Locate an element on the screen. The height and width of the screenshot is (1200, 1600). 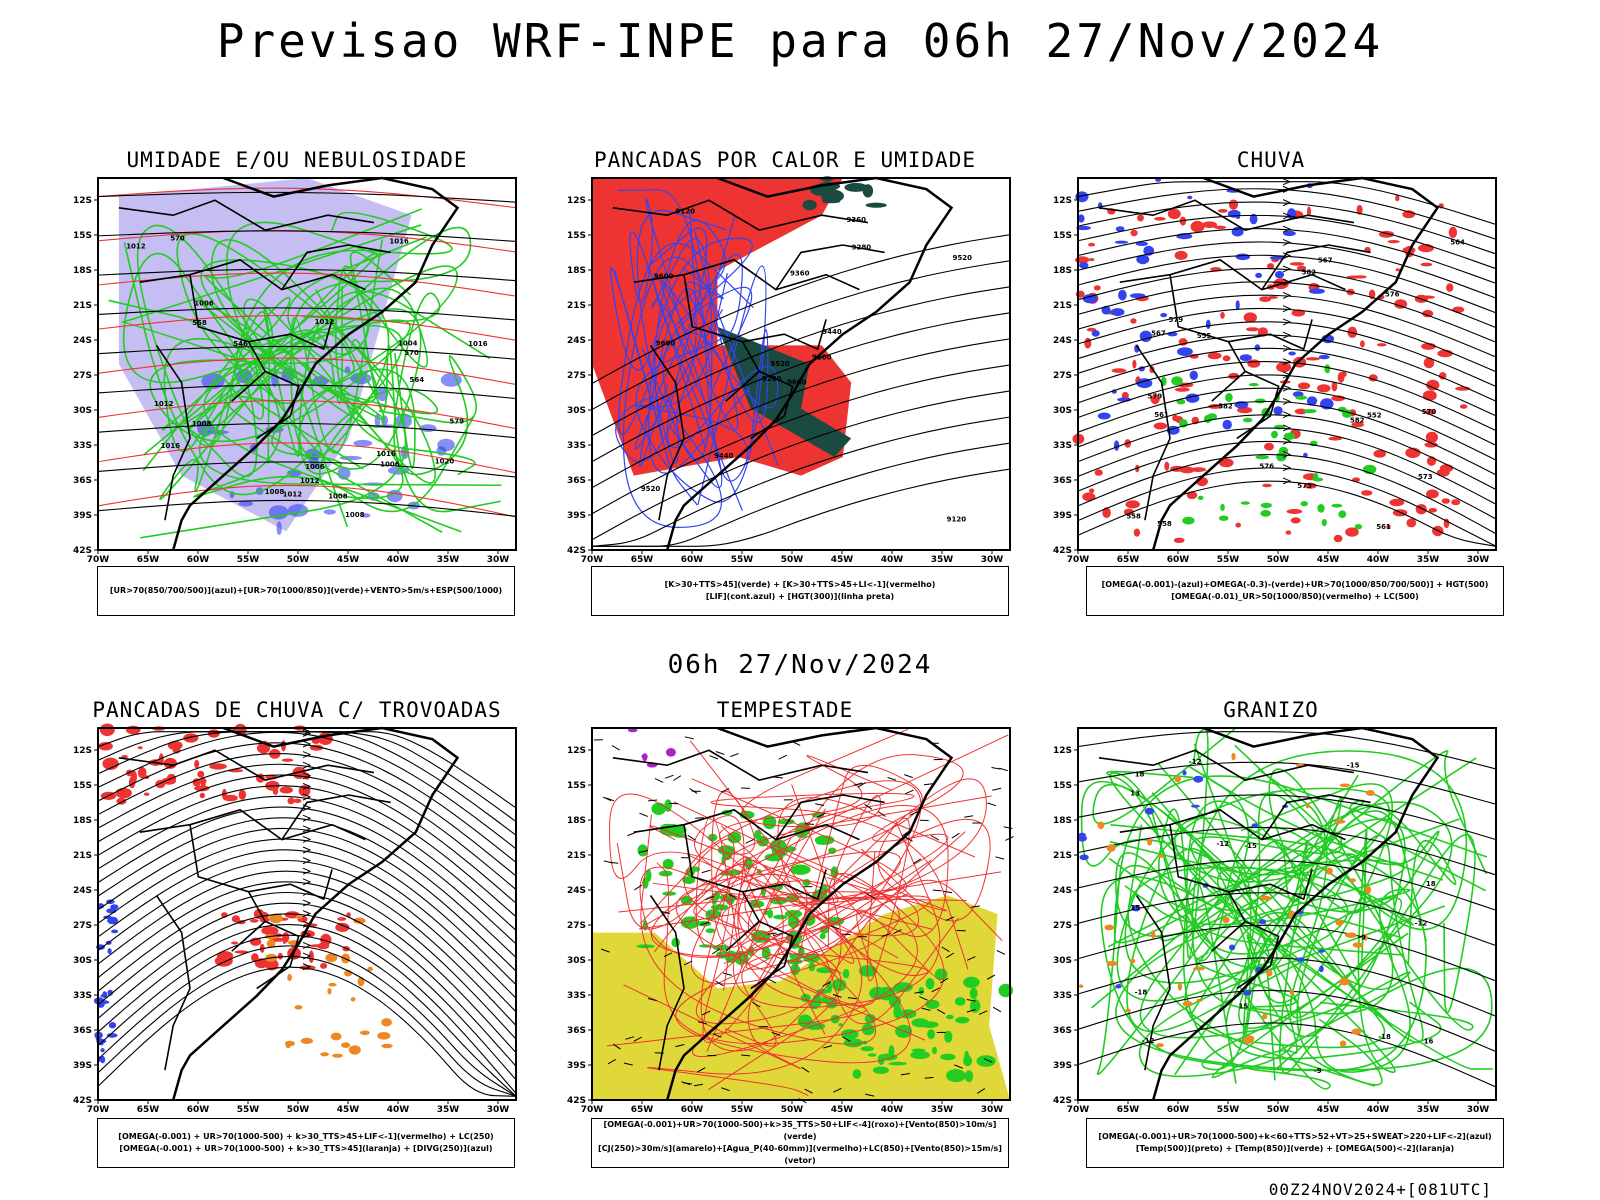
lat-tick-label: 33S is located at coordinates (576, 446).